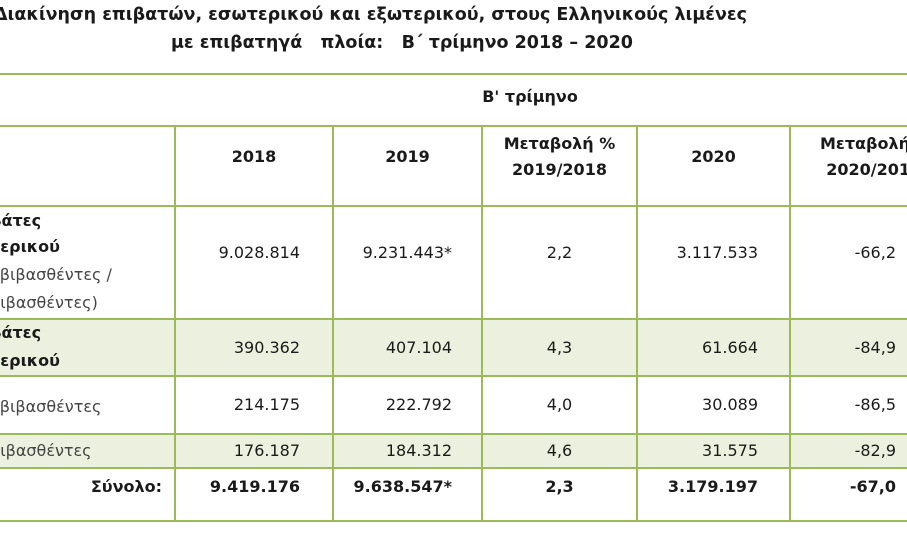 The image size is (907, 536). What do you see at coordinates (875, 404) in the screenshot?
I see `cell: -86,5` at bounding box center [875, 404].